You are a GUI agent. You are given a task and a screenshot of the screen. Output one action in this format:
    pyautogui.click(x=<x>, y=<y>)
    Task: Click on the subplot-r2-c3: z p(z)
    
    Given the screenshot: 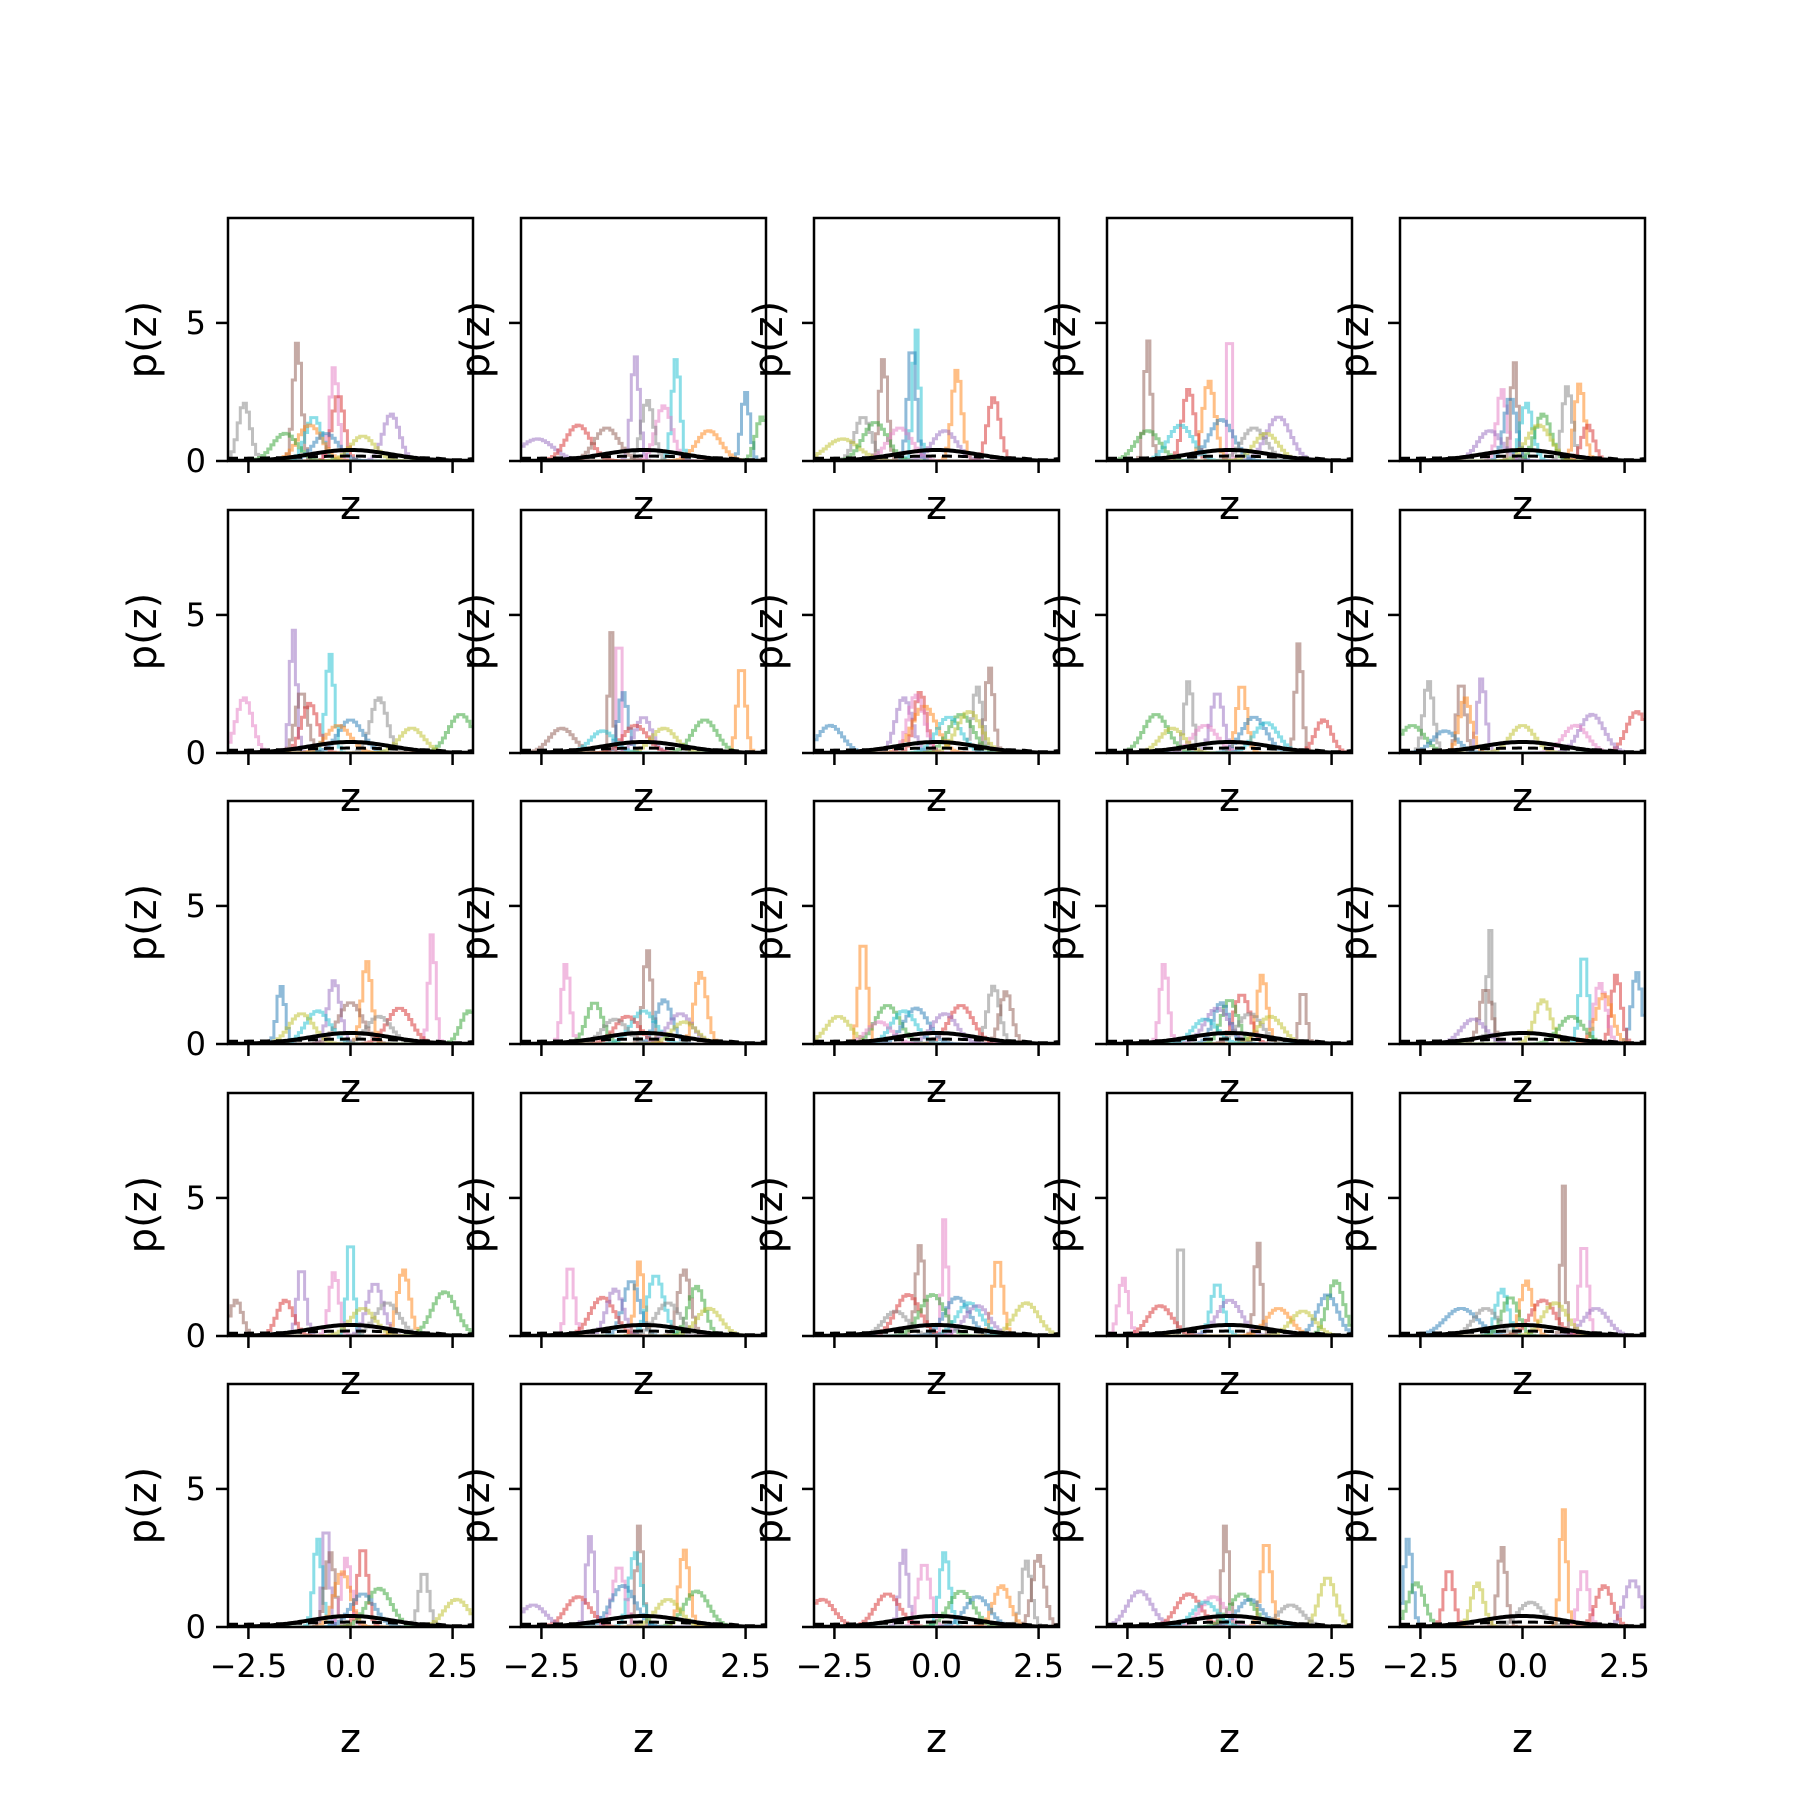 What is the action you would take?
    pyautogui.click(x=1196, y=955)
    